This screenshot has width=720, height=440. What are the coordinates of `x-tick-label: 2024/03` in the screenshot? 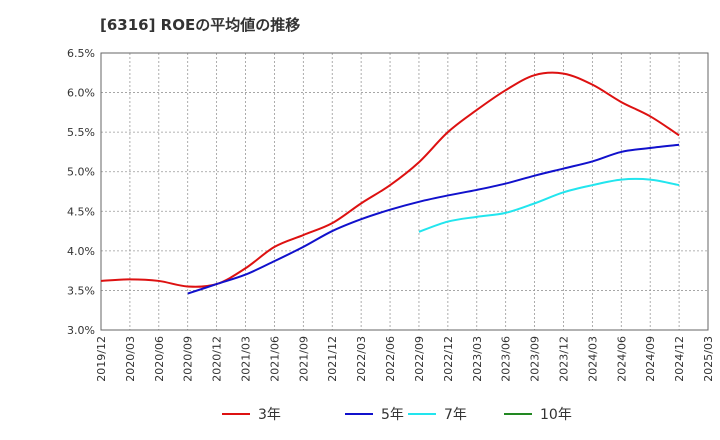 It's located at (592, 359).